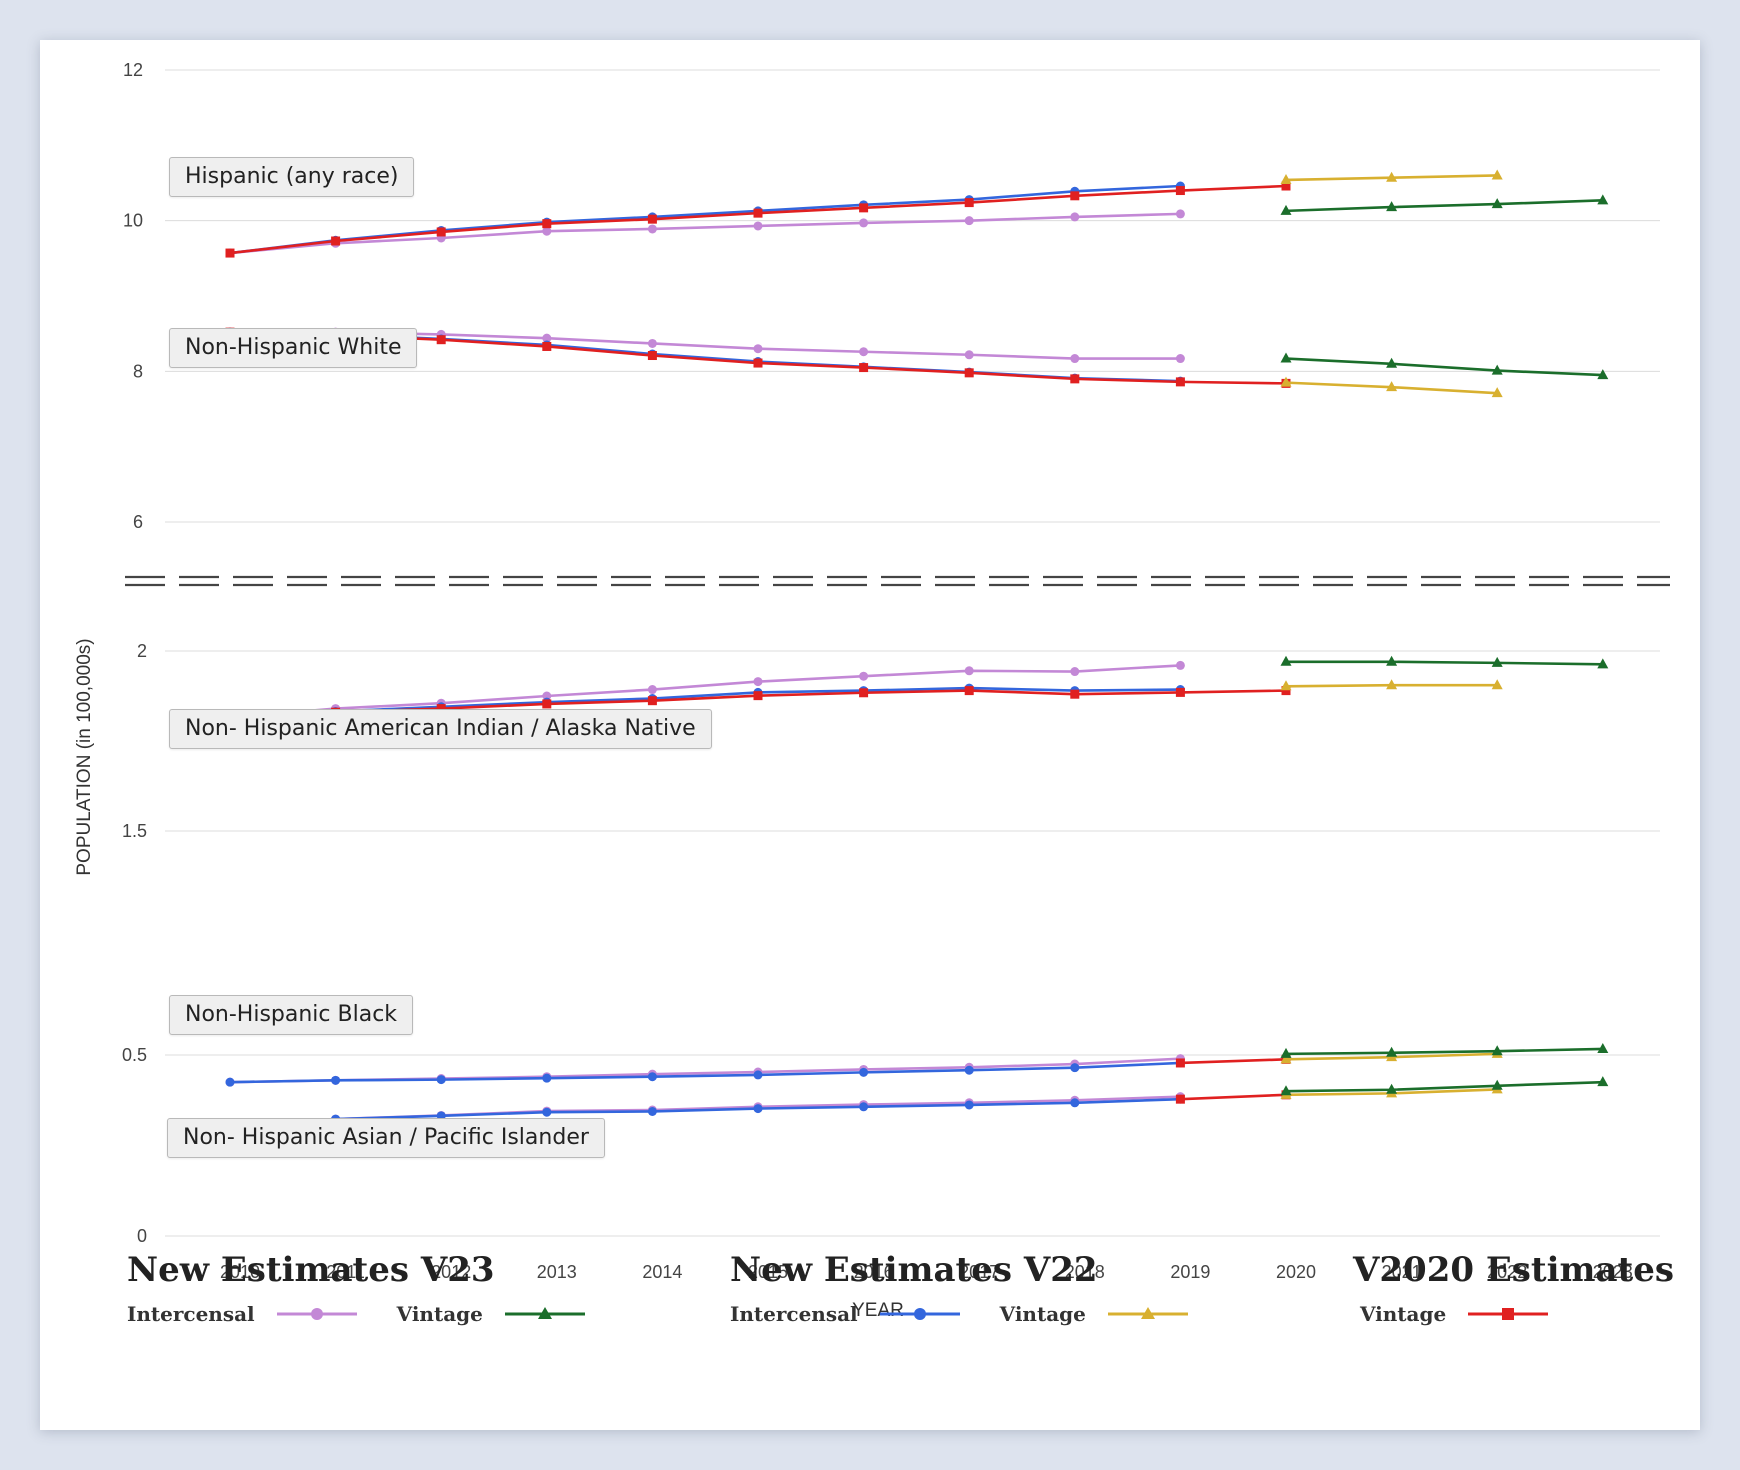  What do you see at coordinates (84, 756) in the screenshot?
I see `y-axis-title: POPULATION (in 100,000s)` at bounding box center [84, 756].